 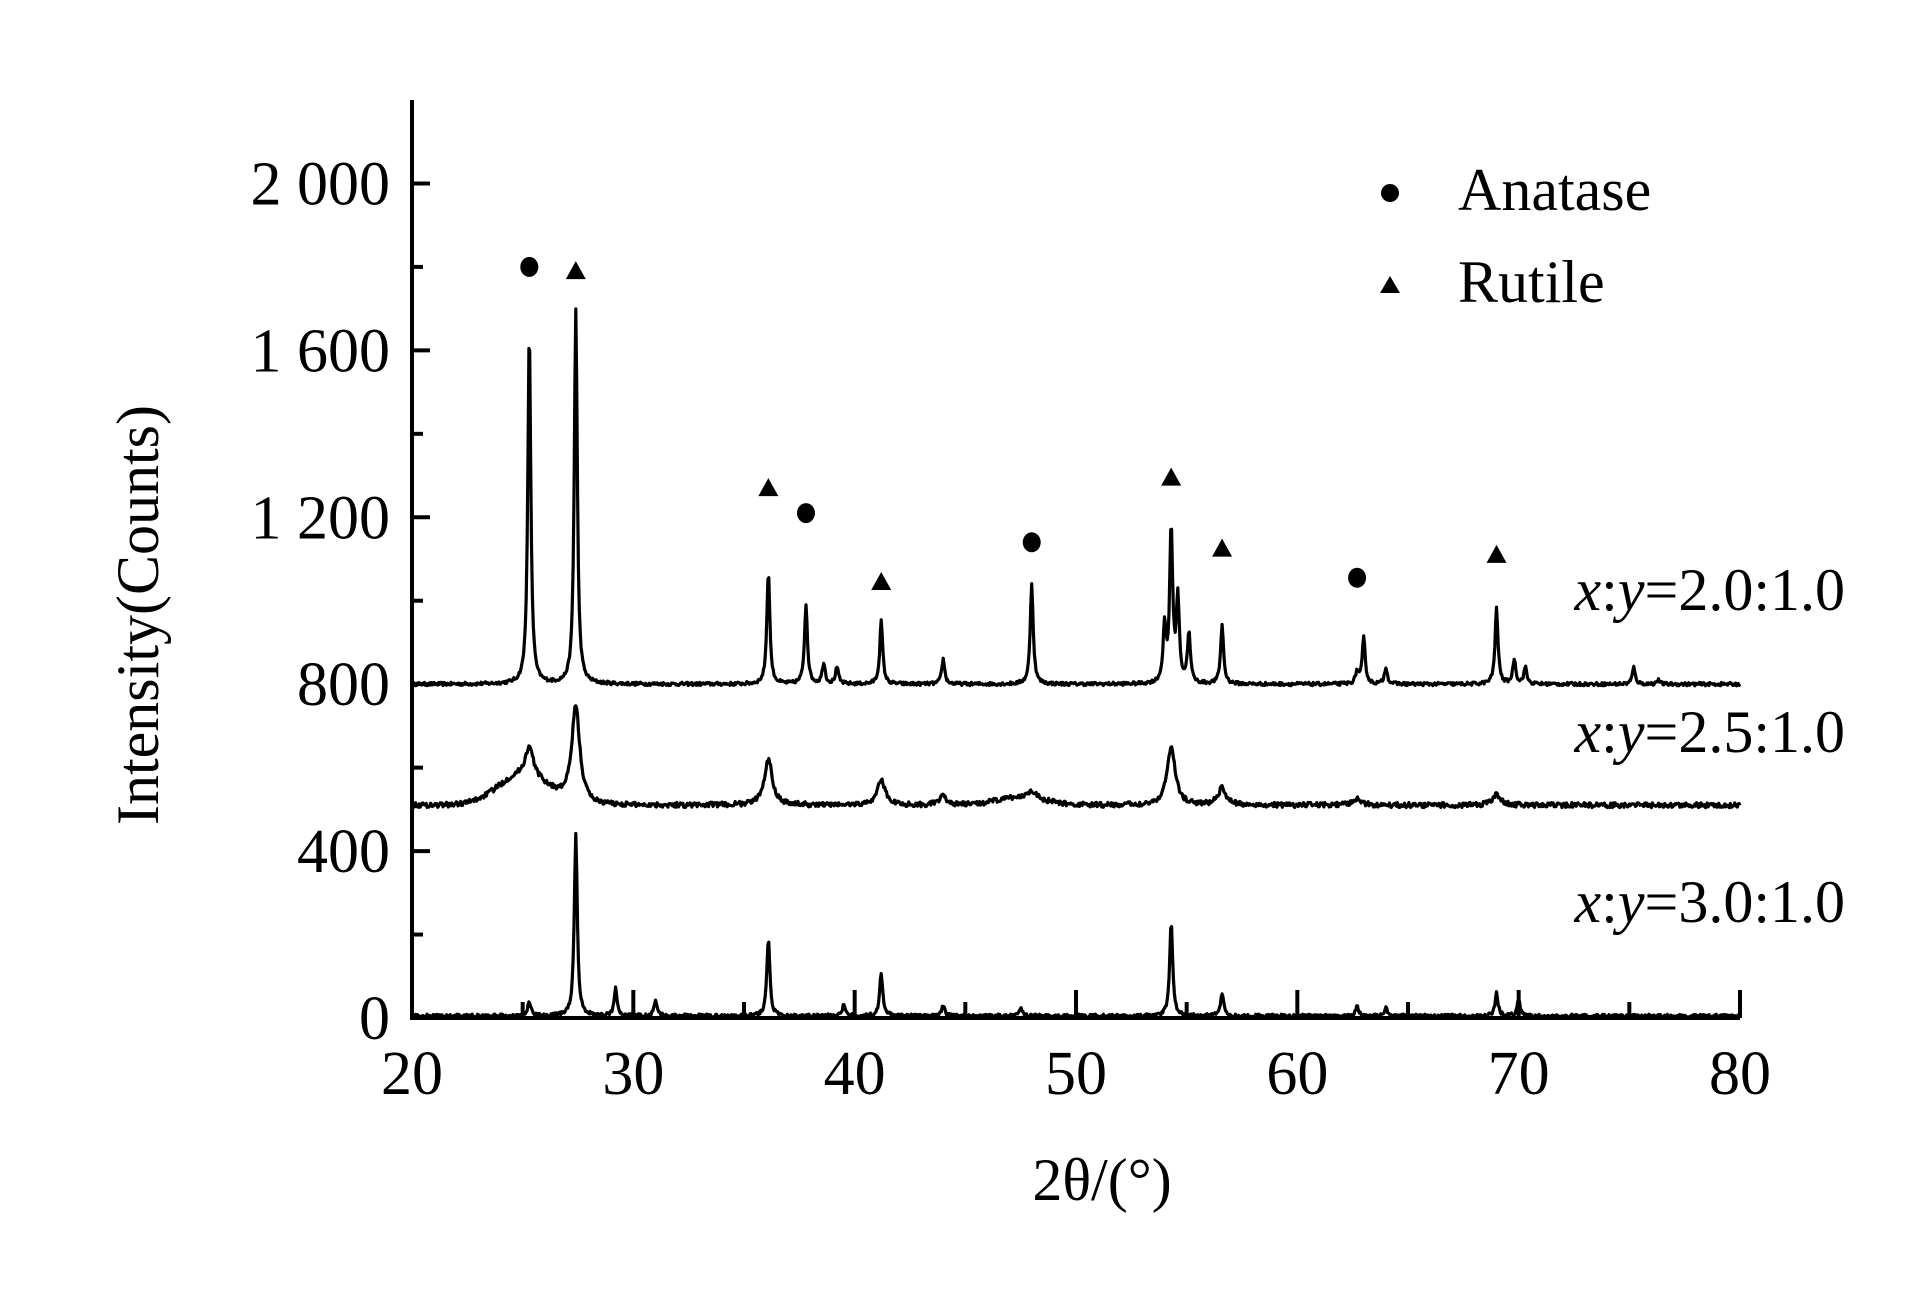 What do you see at coordinates (343, 852) in the screenshot?
I see `y-tick-label: 400` at bounding box center [343, 852].